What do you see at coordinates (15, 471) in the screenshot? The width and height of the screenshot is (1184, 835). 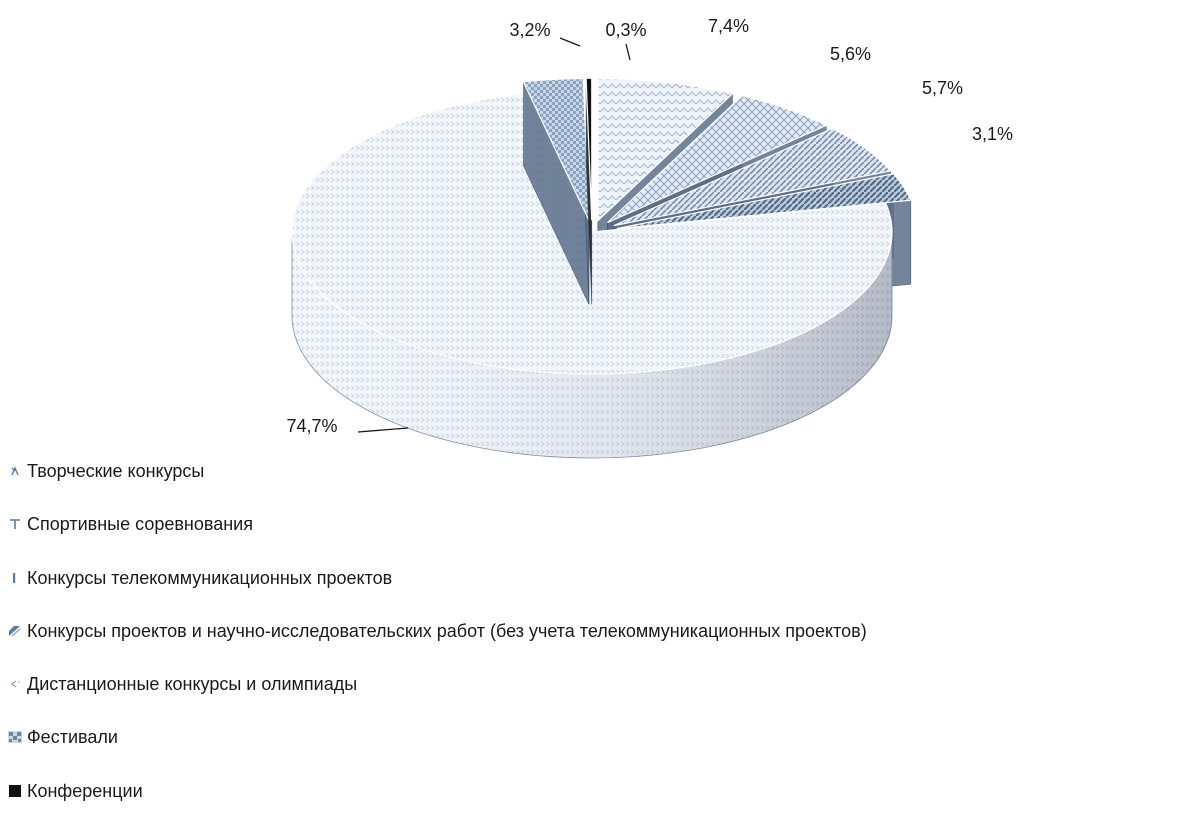 I see `lambda-pattern-icon` at bounding box center [15, 471].